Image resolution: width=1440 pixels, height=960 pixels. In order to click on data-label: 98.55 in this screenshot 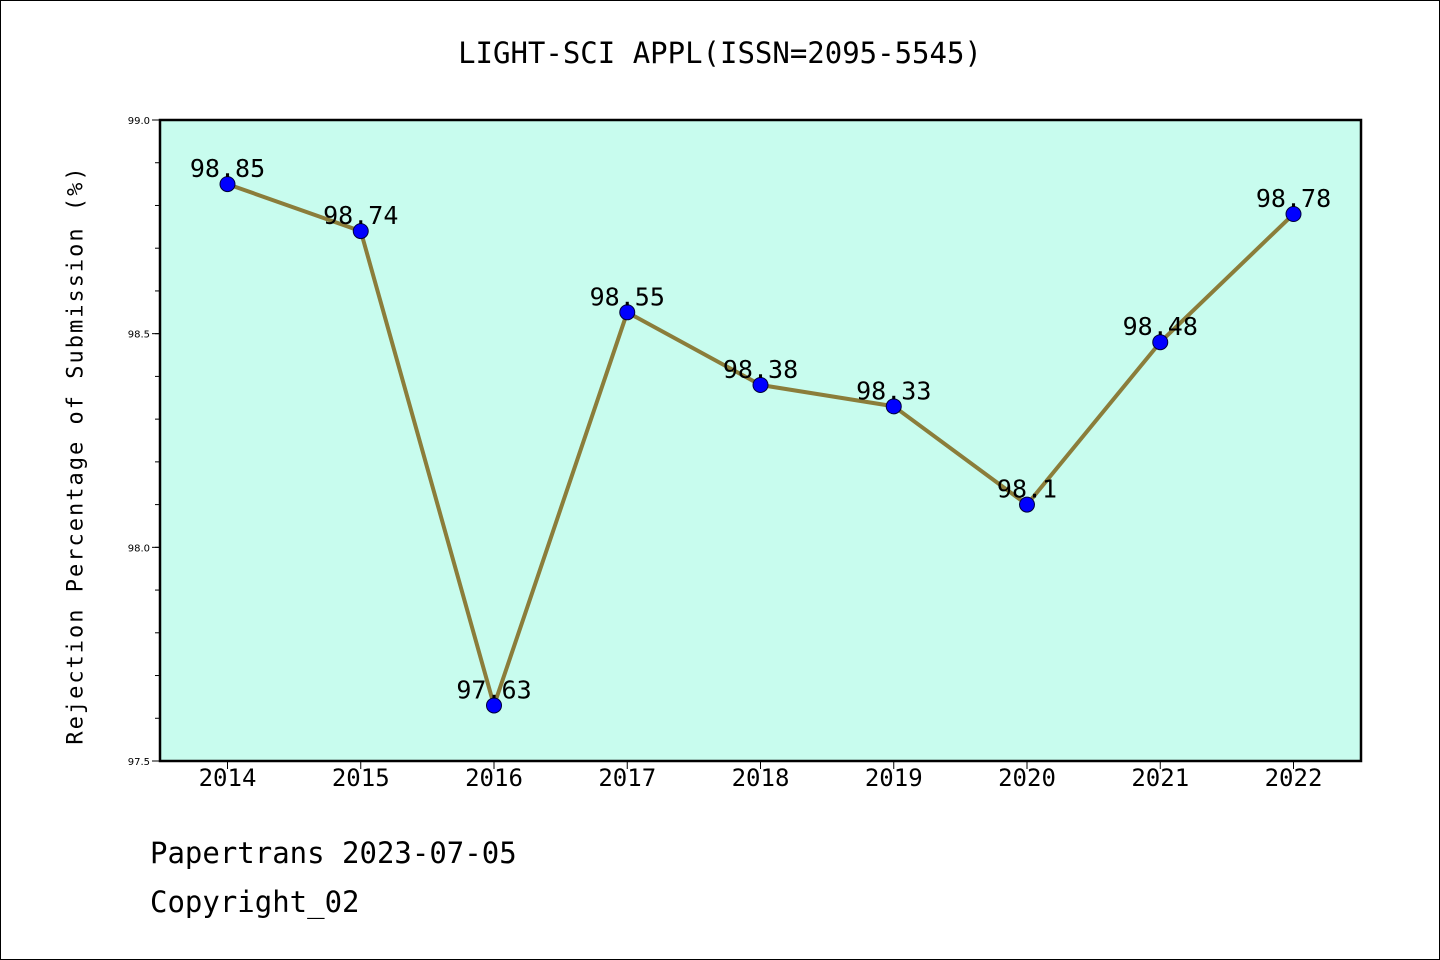, I will do `click(627, 296)`.